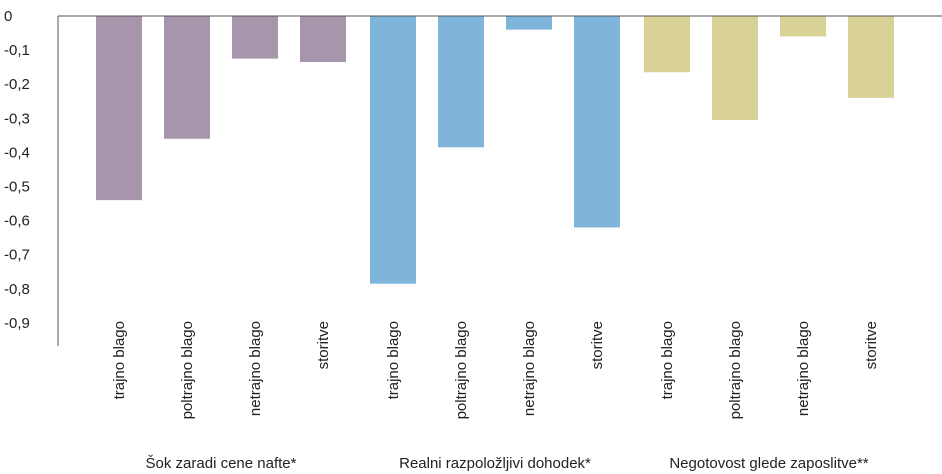  I want to click on y-axis-ticks: 0 -0,1 -0,2 -0,3 -0,4 -0,5 -0,6 -0,7 -0,8 -0,9, so click(17, 170).